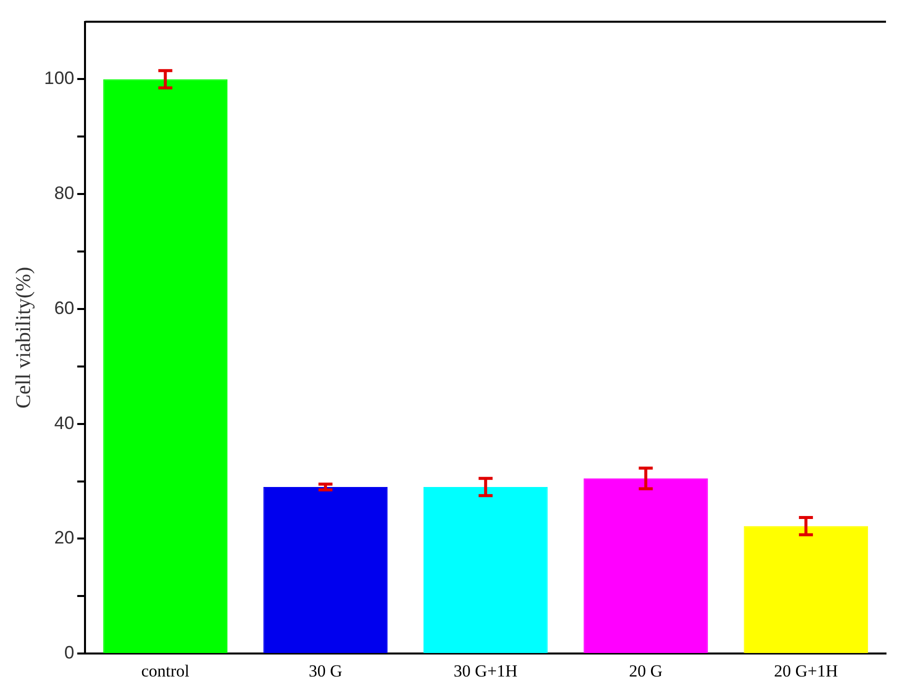 Image resolution: width=904 pixels, height=698 pixels. Describe the element at coordinates (806, 670) in the screenshot. I see `x-tick-label: 20 G+1H` at that location.